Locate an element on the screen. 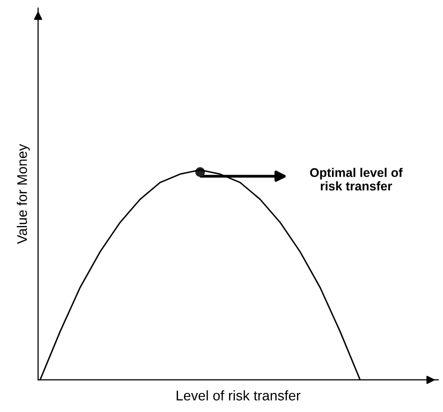  x-axis-title: Level of risk transfer is located at coordinates (238, 395).